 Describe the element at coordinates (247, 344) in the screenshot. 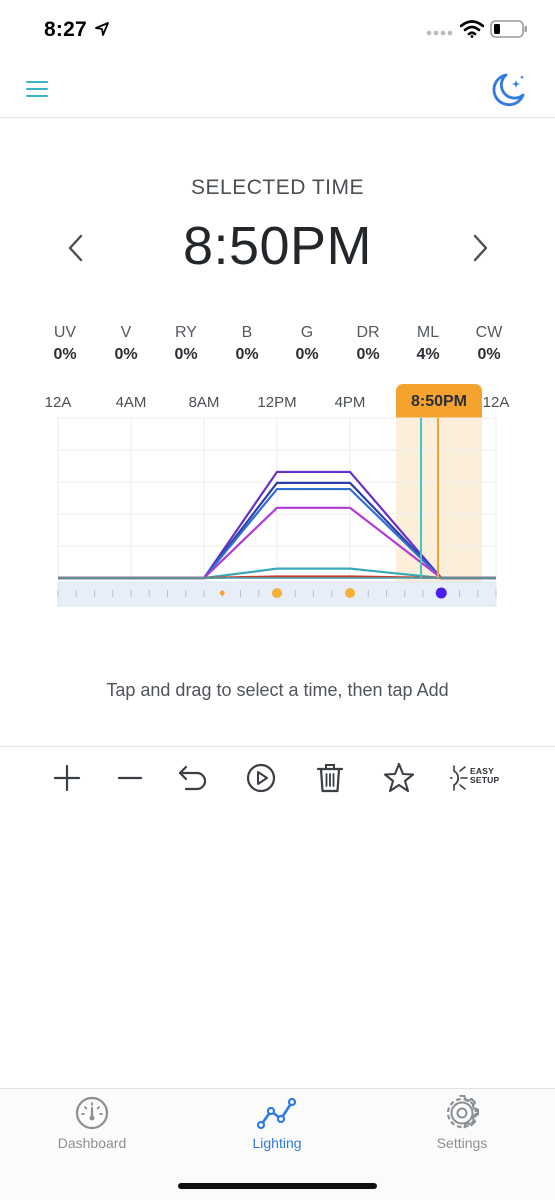

I see `channel-b: B 0%` at that location.